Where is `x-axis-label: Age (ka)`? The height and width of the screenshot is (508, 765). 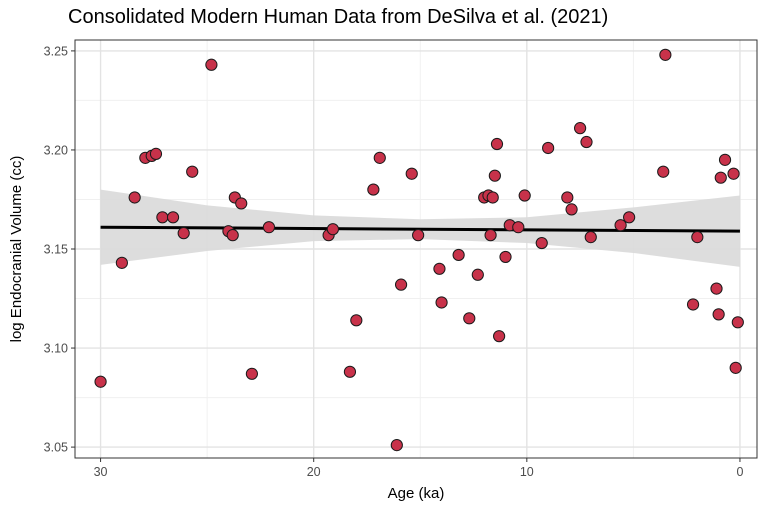 x-axis-label: Age (ka) is located at coordinates (416, 493).